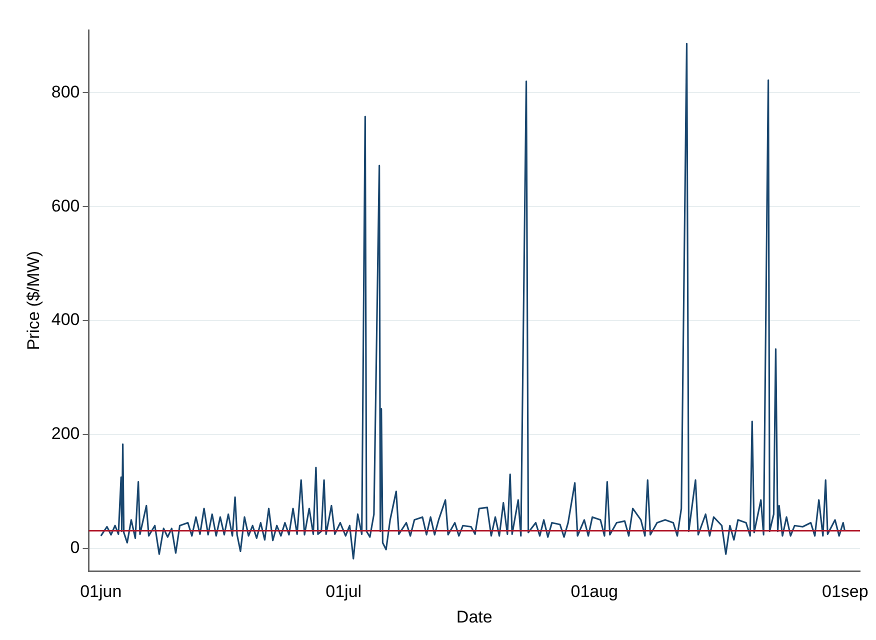  What do you see at coordinates (65, 92) in the screenshot?
I see `y-tick-label: 800` at bounding box center [65, 92].